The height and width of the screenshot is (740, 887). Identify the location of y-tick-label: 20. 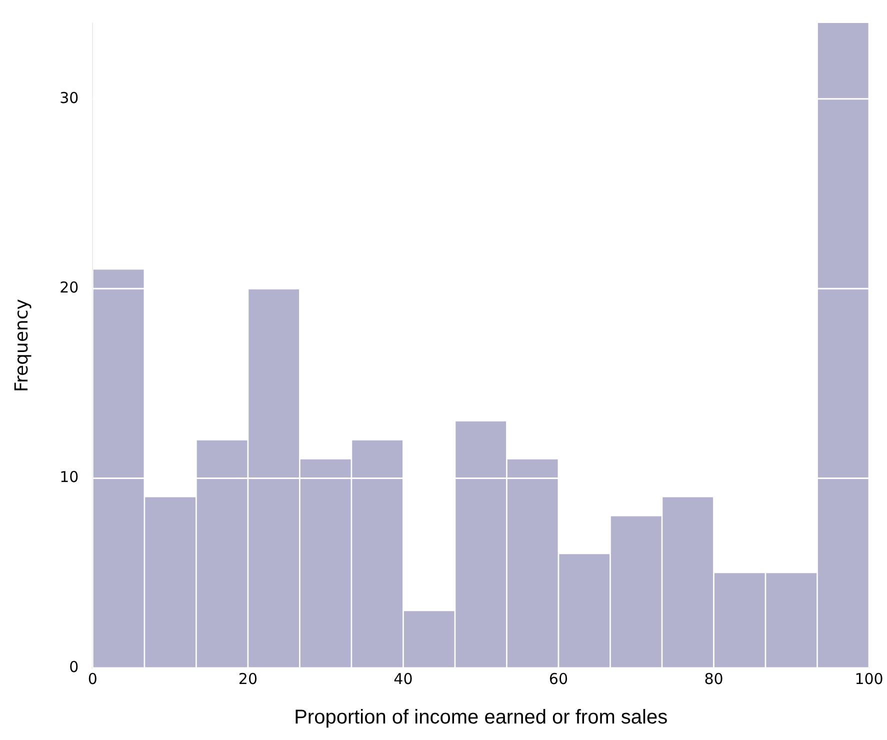
(69, 287).